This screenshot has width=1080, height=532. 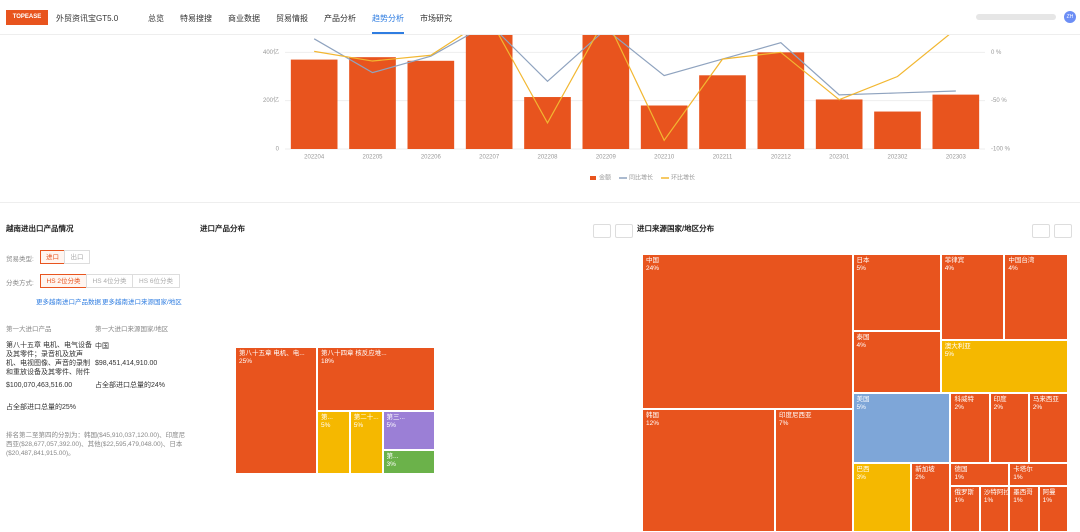 What do you see at coordinates (244, 18) in the screenshot?
I see `menu-item: 商业数据` at bounding box center [244, 18].